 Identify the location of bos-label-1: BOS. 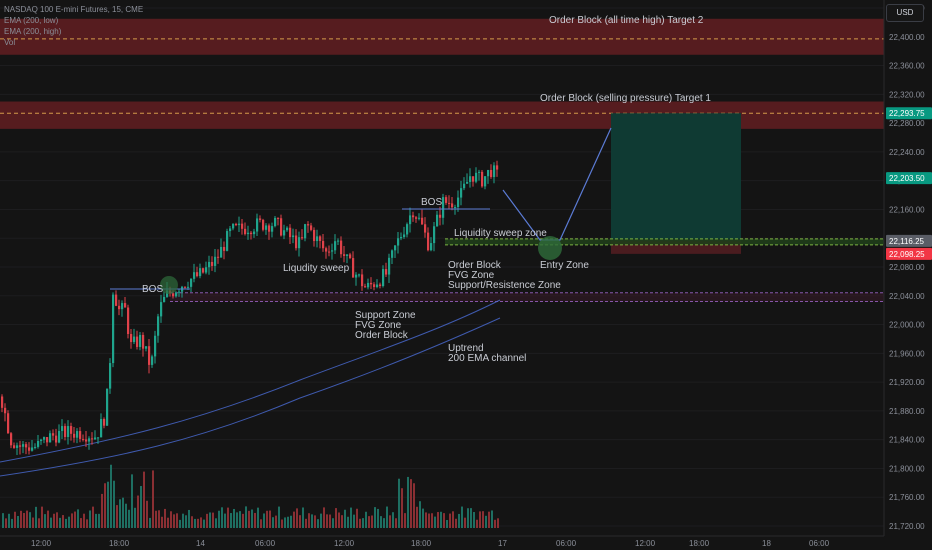
(152, 289).